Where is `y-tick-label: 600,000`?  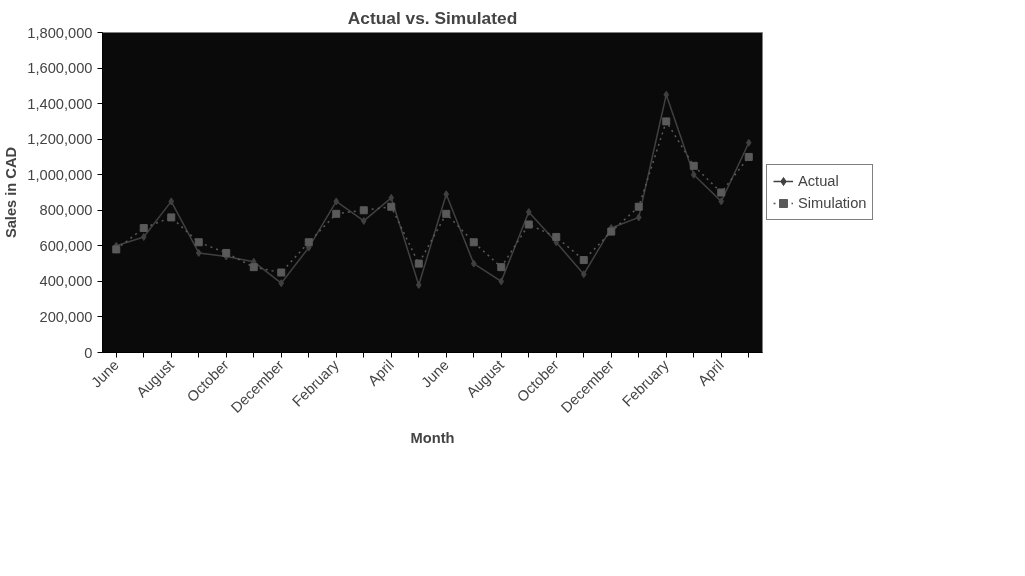
y-tick-label: 600,000 is located at coordinates (66, 245).